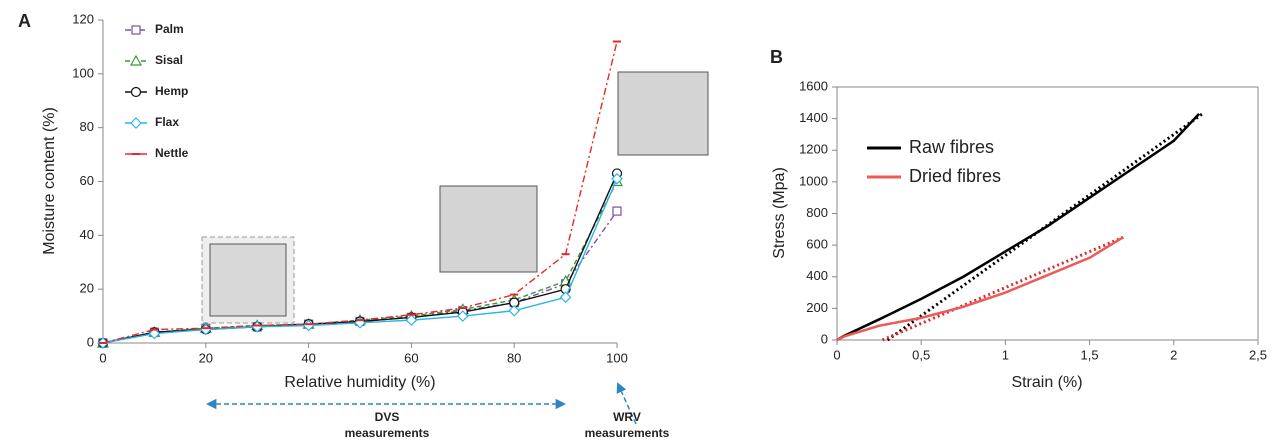  What do you see at coordinates (83, 72) in the screenshot?
I see `y-tick-label: 100` at bounding box center [83, 72].